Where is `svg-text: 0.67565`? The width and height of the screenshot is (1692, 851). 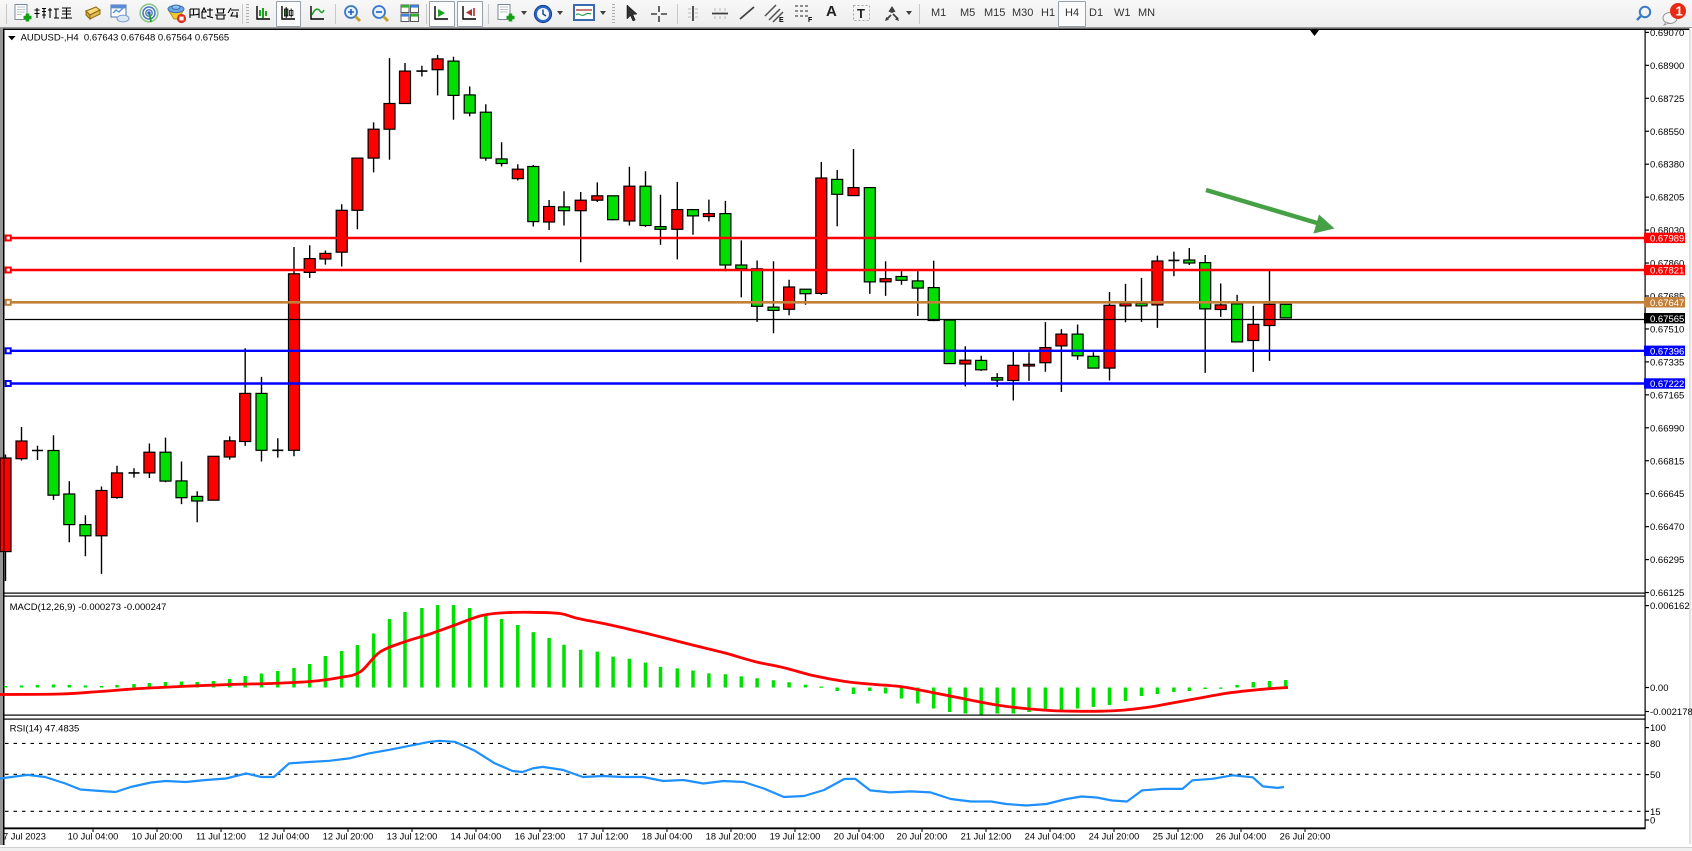
svg-text: 0.67565 is located at coordinates (1667, 319).